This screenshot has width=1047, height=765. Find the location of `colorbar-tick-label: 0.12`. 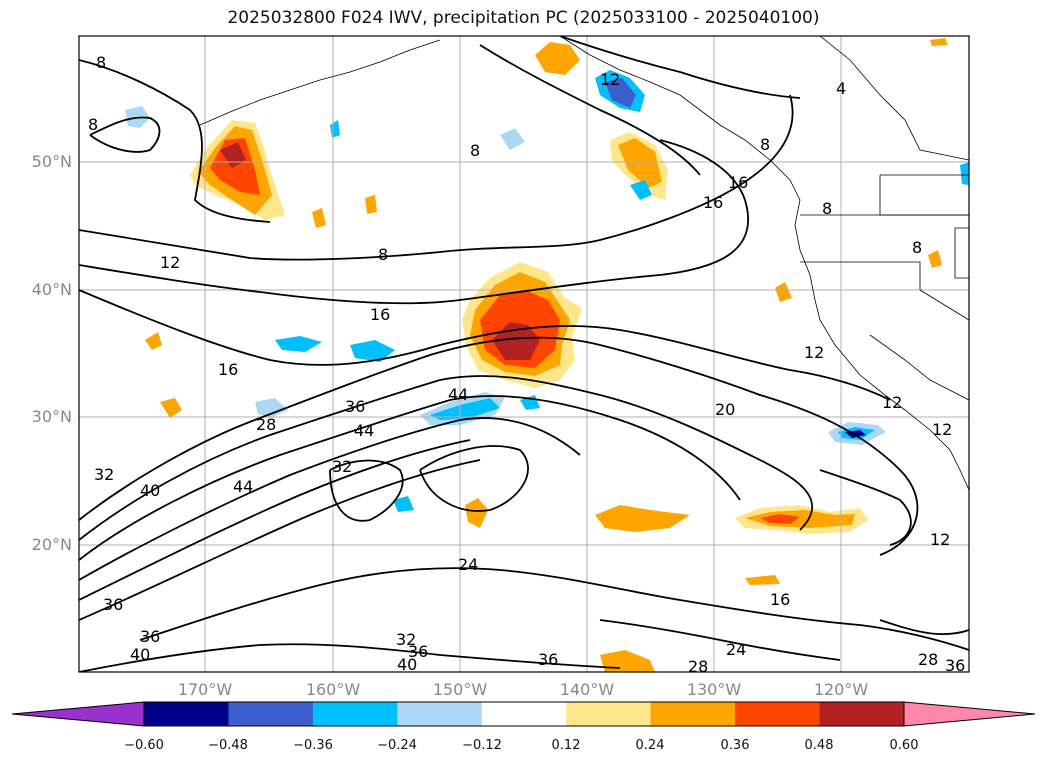

colorbar-tick-label: 0.12 is located at coordinates (566, 745).